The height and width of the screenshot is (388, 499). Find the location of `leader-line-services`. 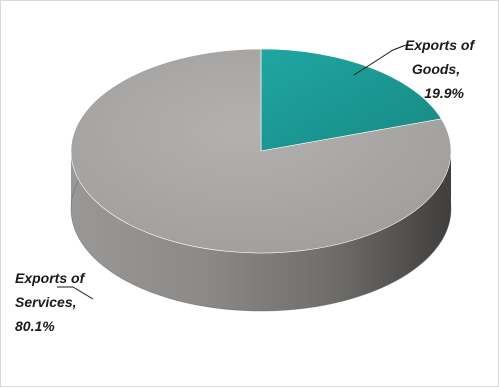

leader-line-services is located at coordinates (75, 293).